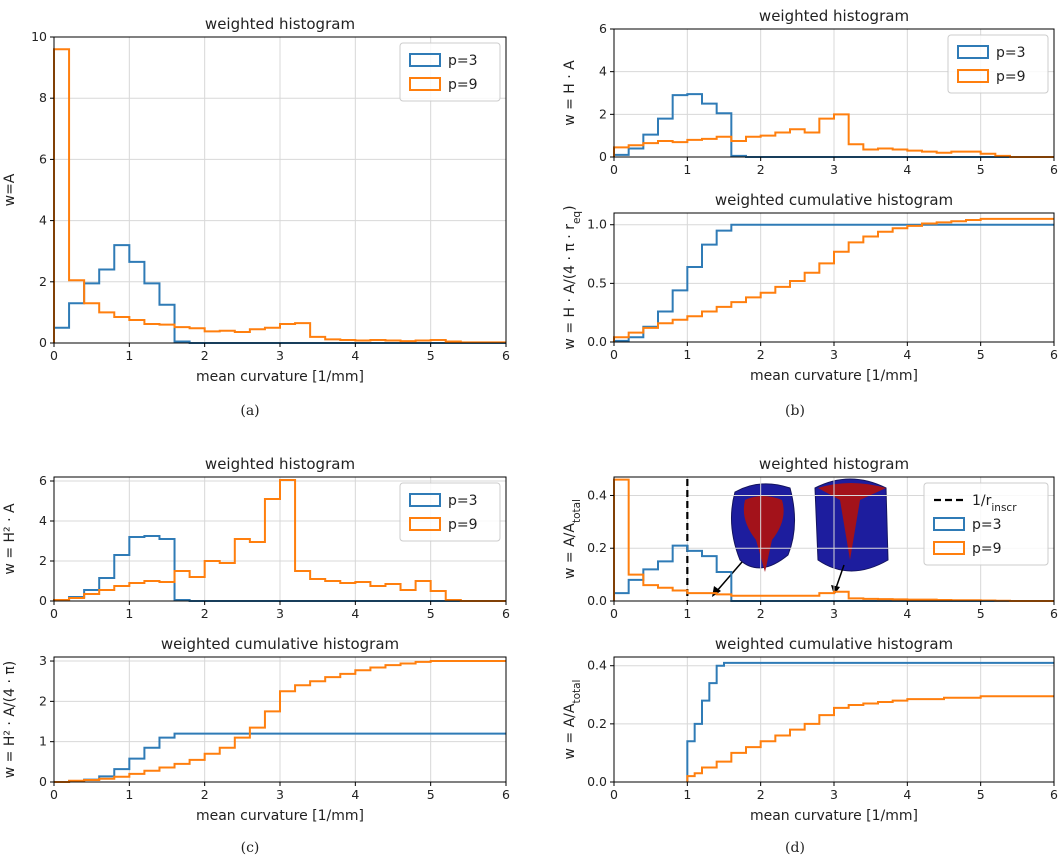 The image size is (1058, 862). I want to click on caption-d: (d), so click(795, 848).